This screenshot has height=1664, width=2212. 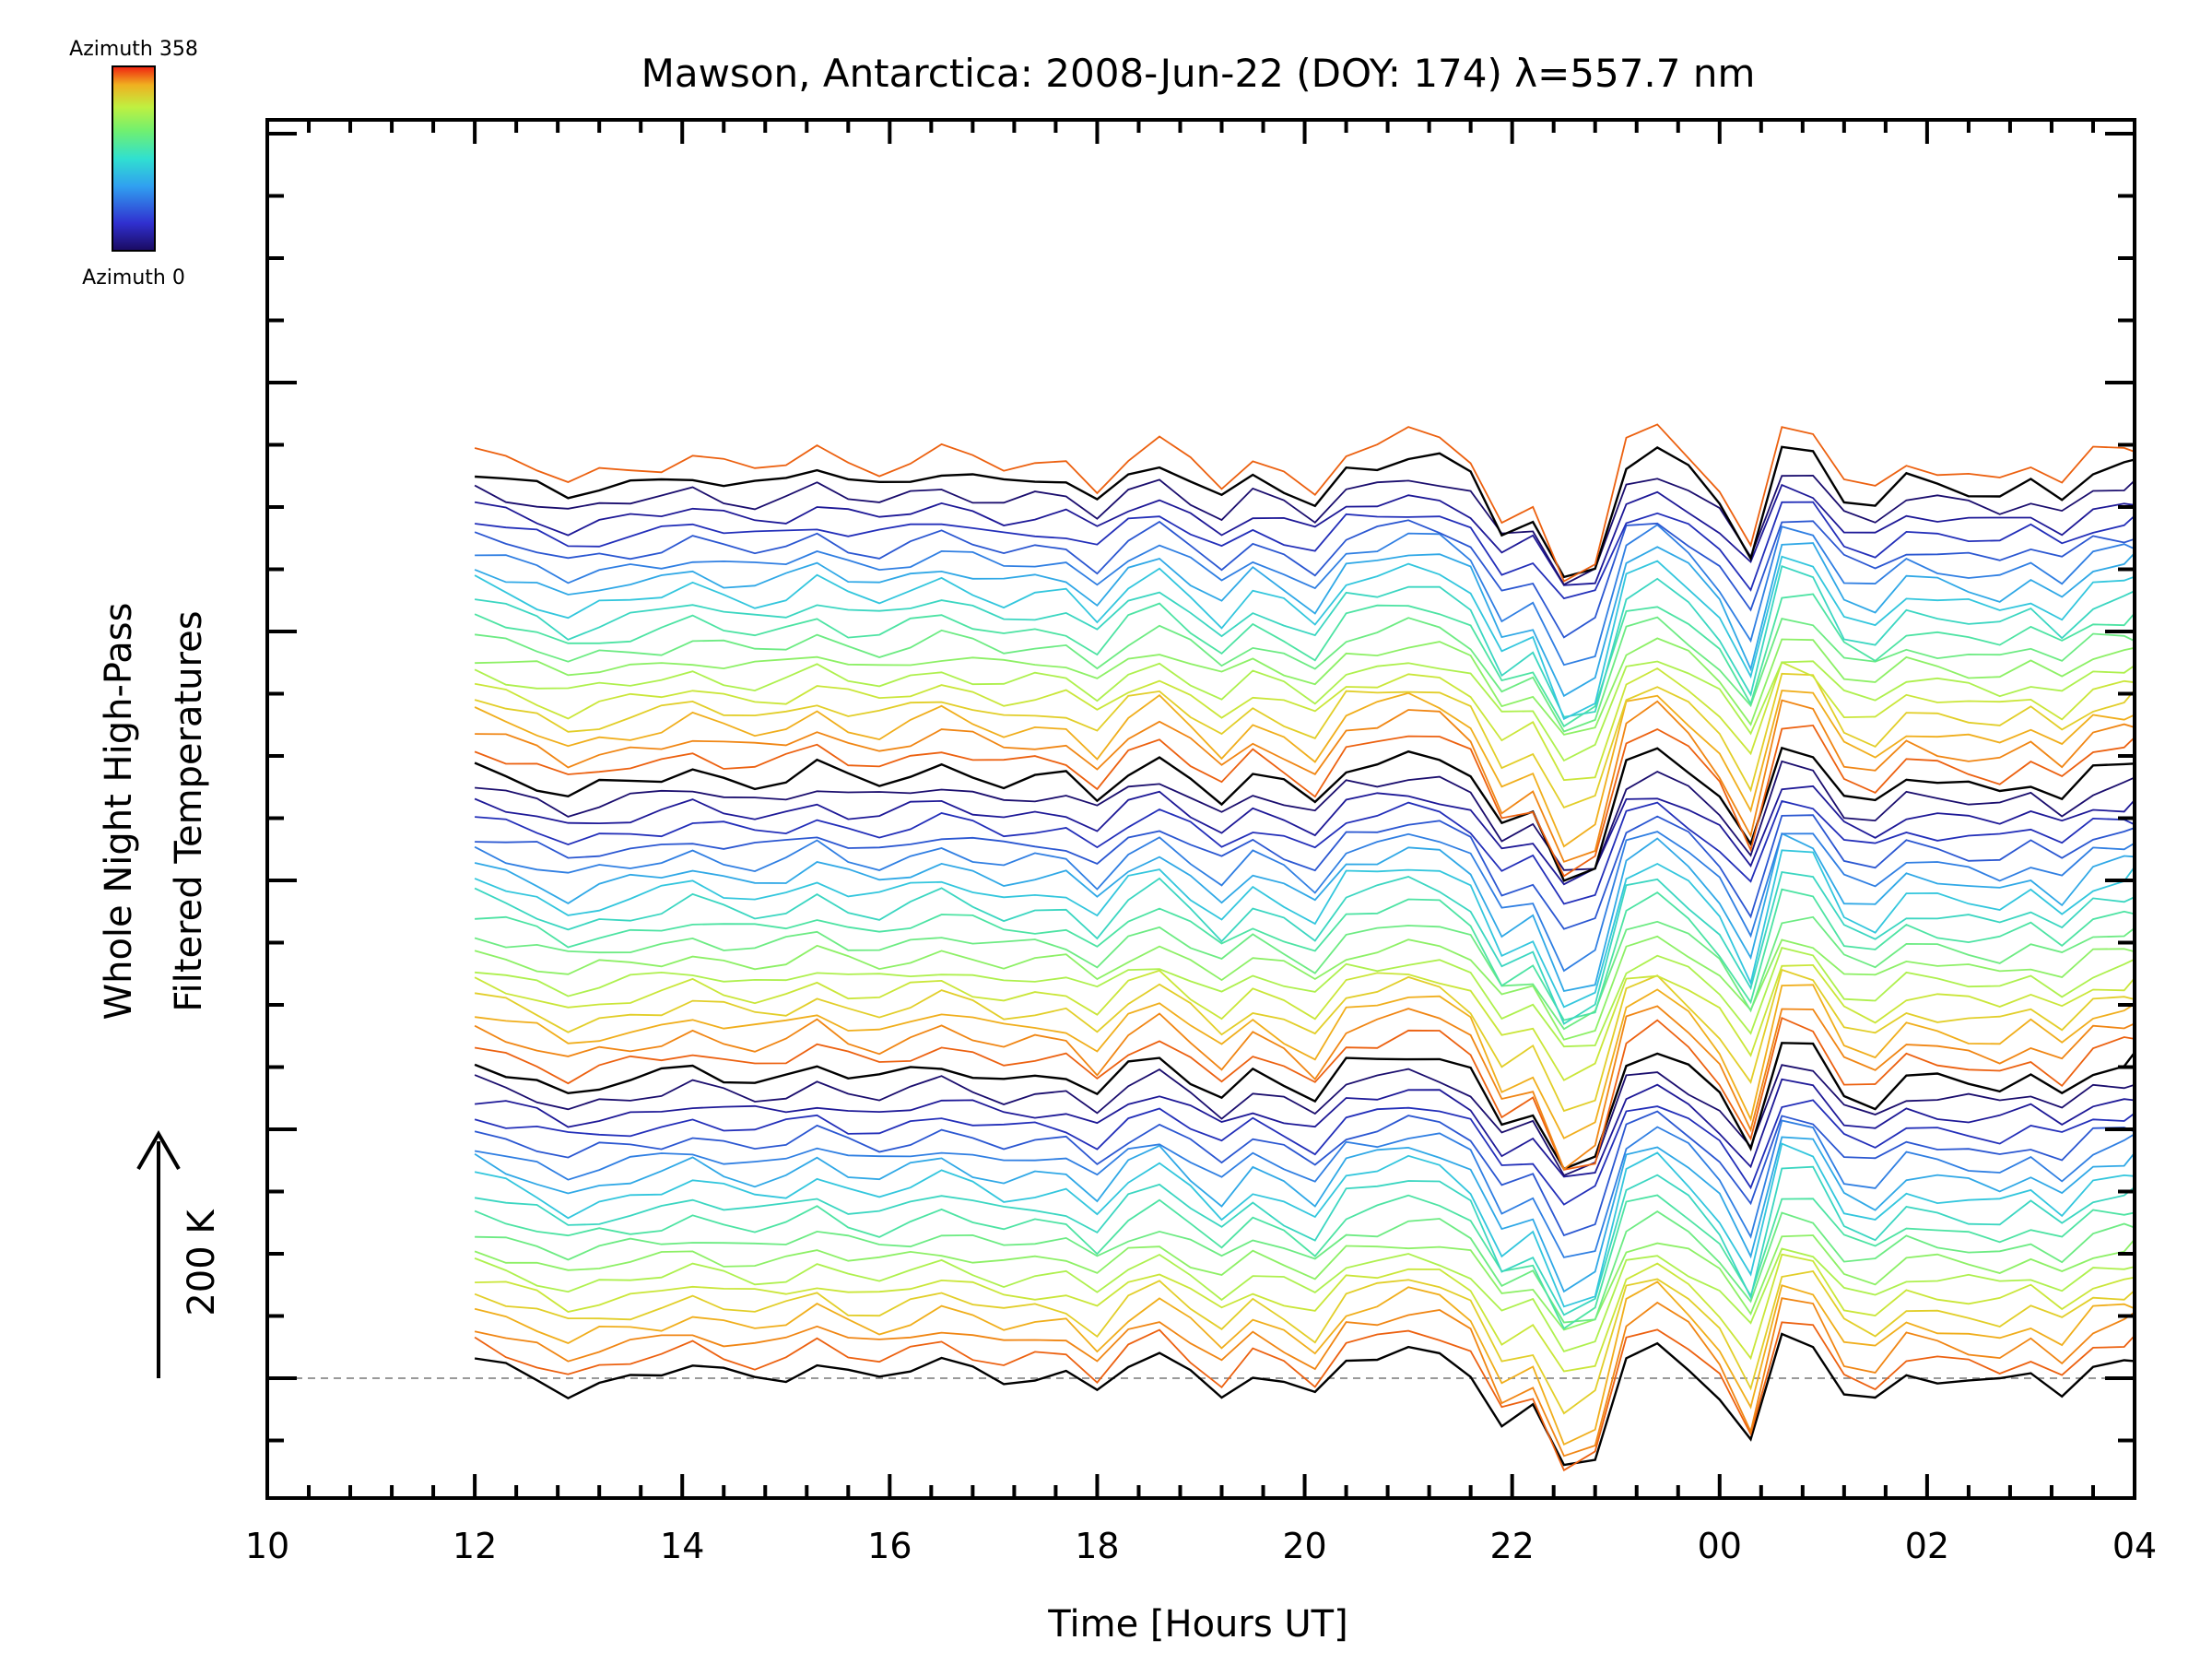 I want to click on y-axis-title-line2: Filtered Temperatures, so click(x=189, y=810).